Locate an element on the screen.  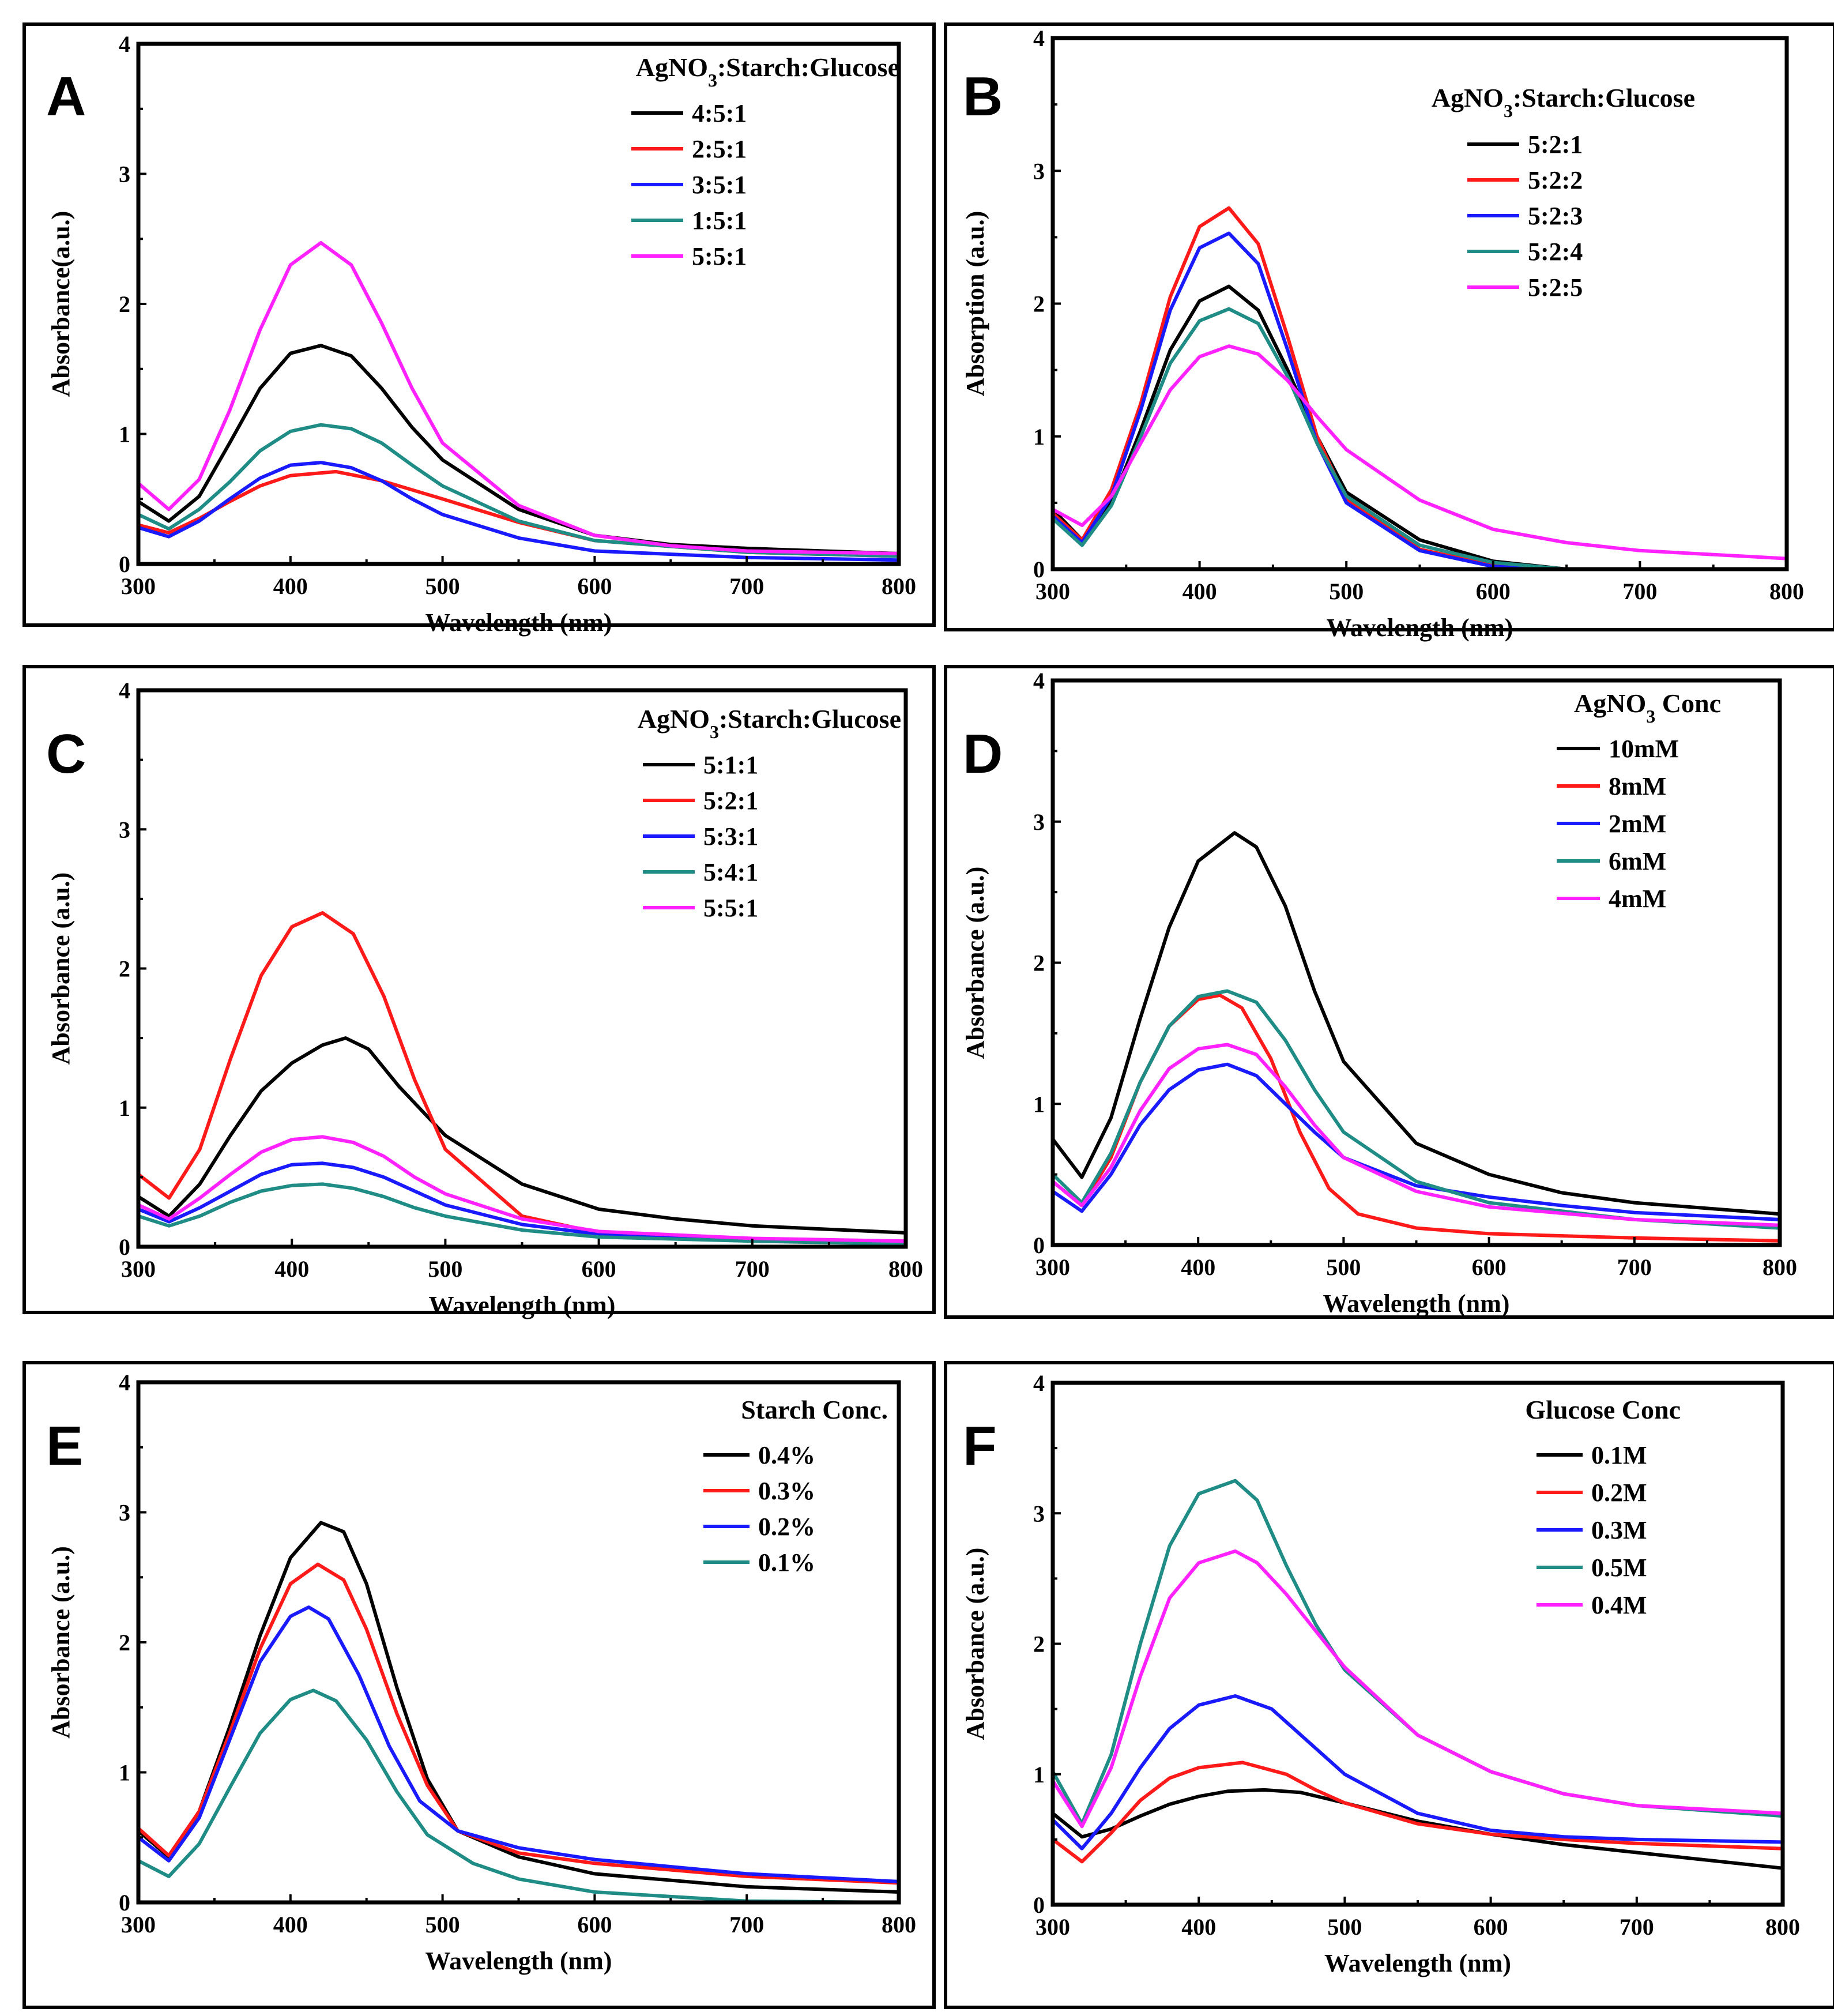
panel-letter: C is located at coordinates (66, 754).